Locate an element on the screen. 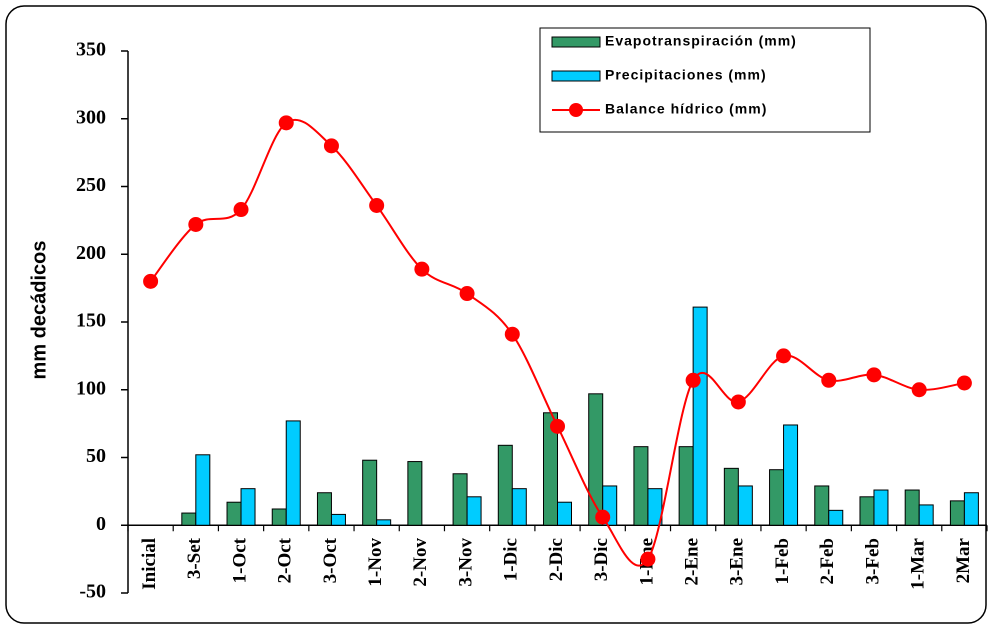  x-tick-label: 2-Oct is located at coordinates (285, 560).